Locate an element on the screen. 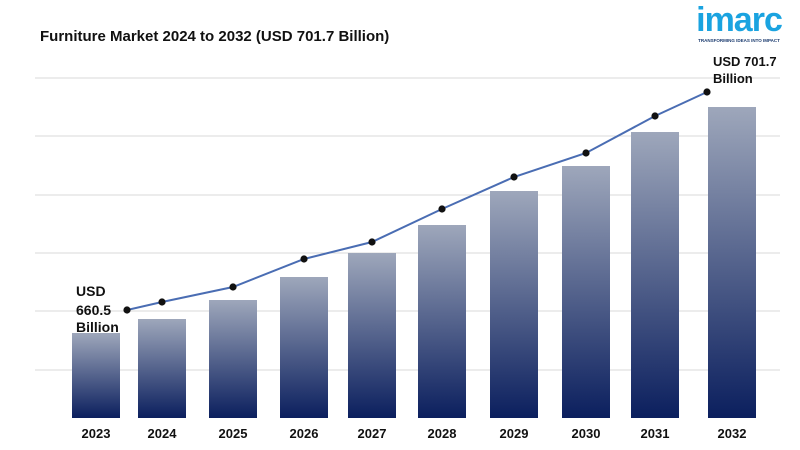  line-point-2026 is located at coordinates (304, 259).